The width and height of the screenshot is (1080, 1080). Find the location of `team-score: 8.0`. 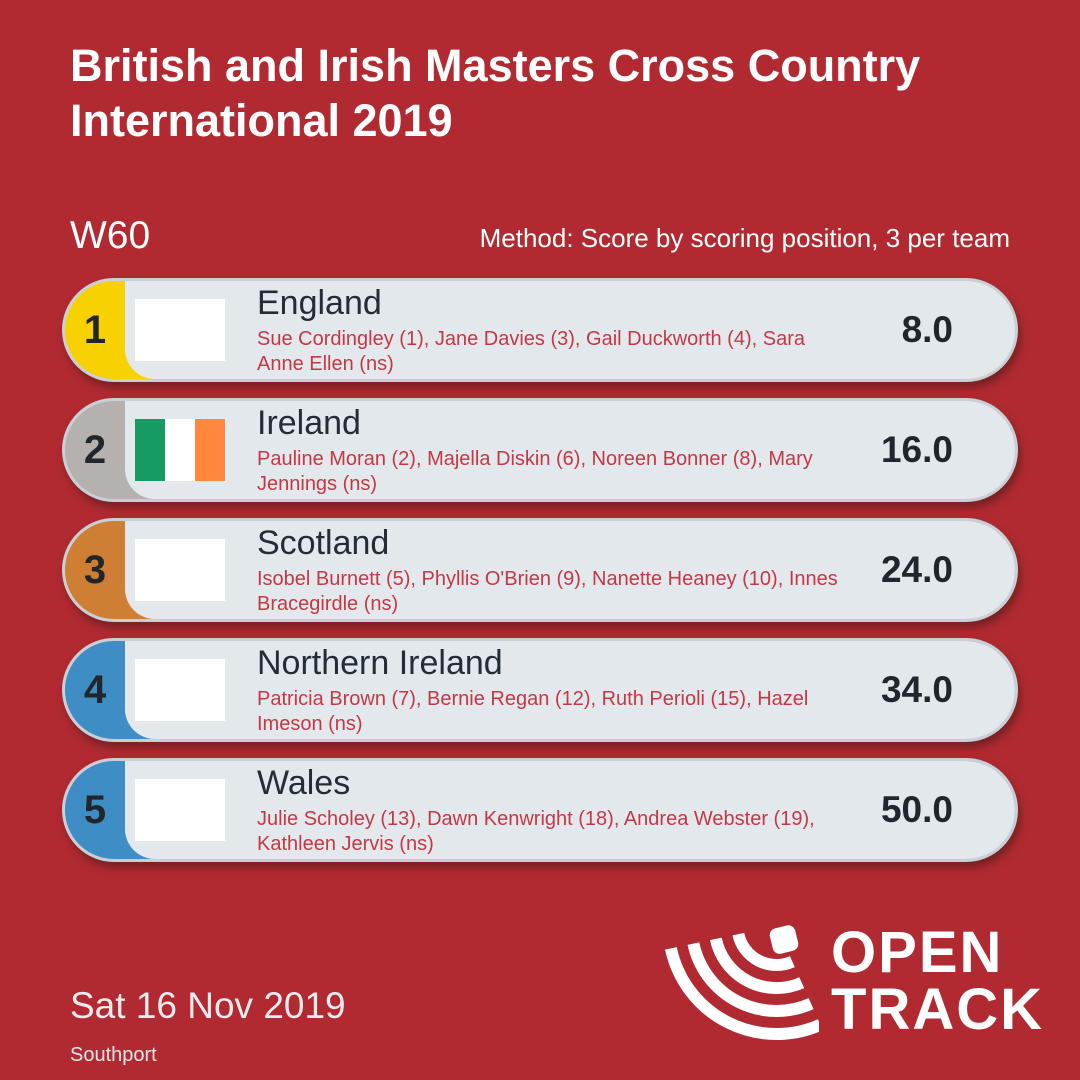

team-score: 8.0 is located at coordinates (927, 329).